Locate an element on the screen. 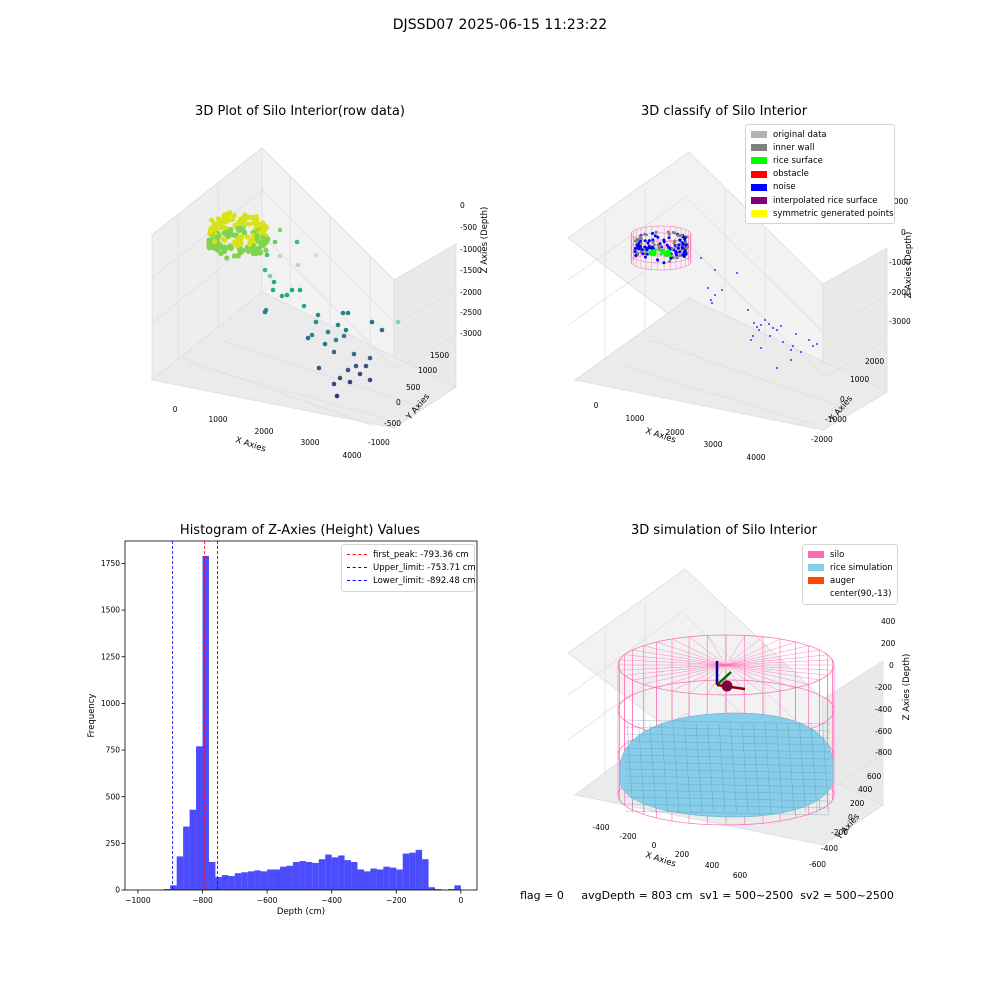 The width and height of the screenshot is (1000, 1000). y-tick-label: 1750 is located at coordinates (110, 563).